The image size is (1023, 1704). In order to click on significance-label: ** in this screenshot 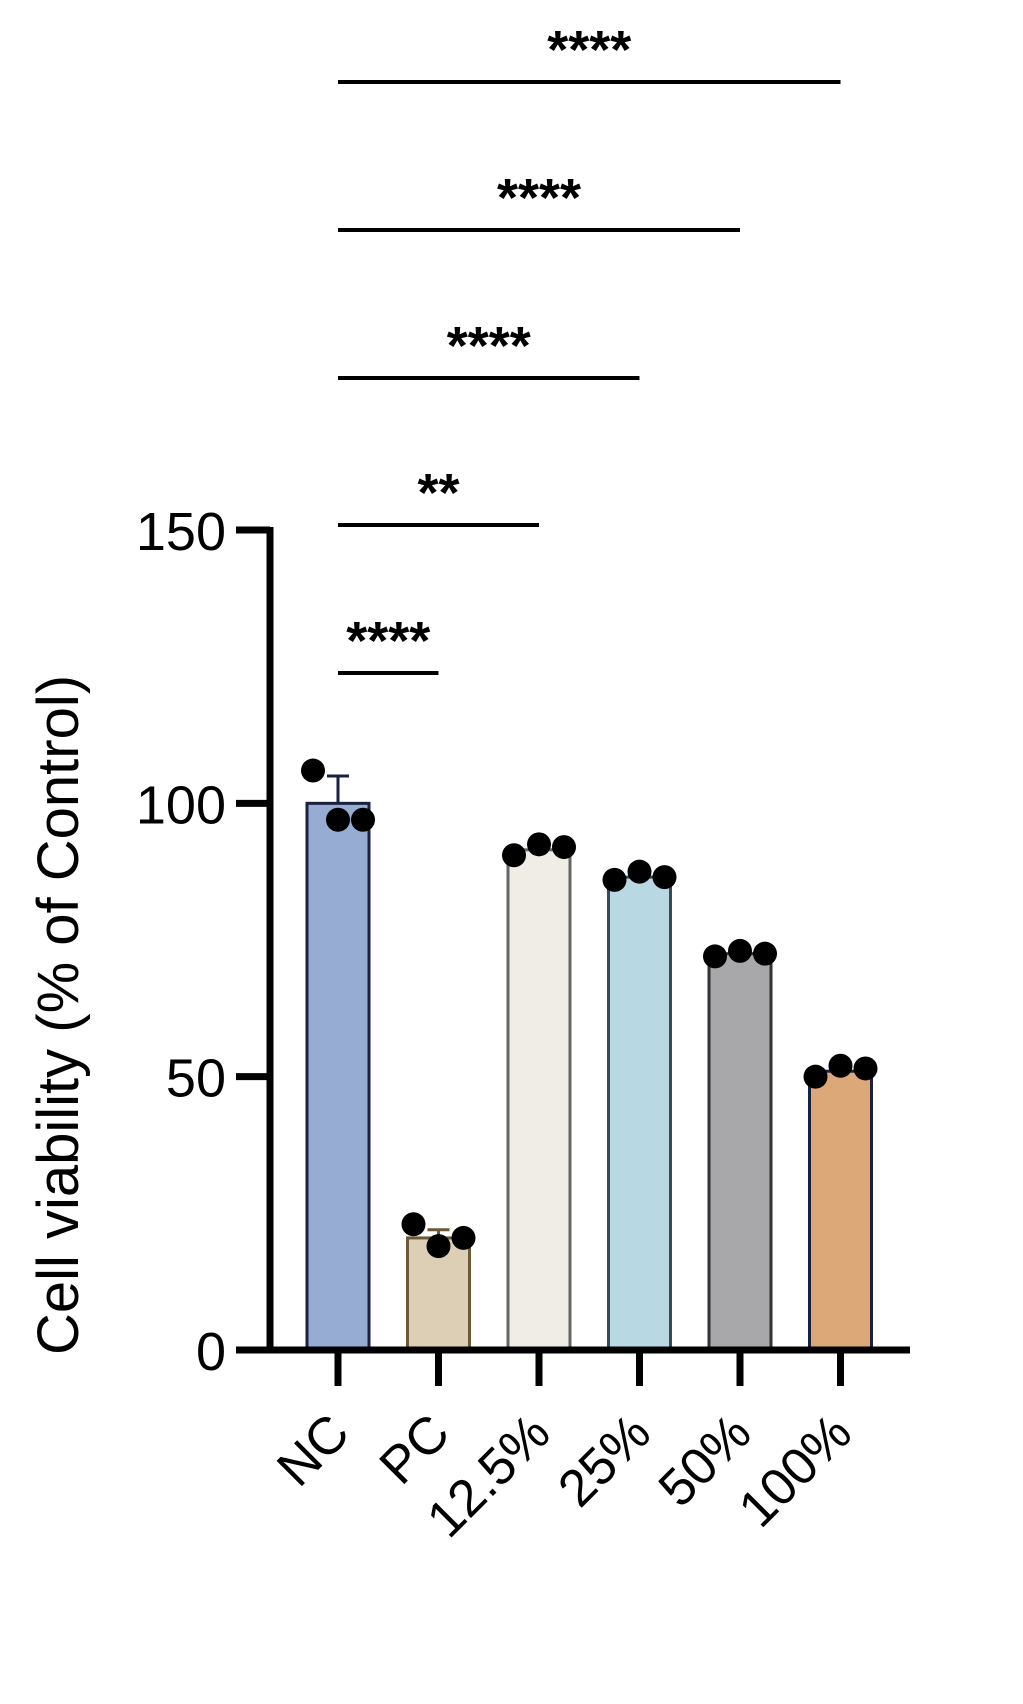, I will do `click(438, 493)`.